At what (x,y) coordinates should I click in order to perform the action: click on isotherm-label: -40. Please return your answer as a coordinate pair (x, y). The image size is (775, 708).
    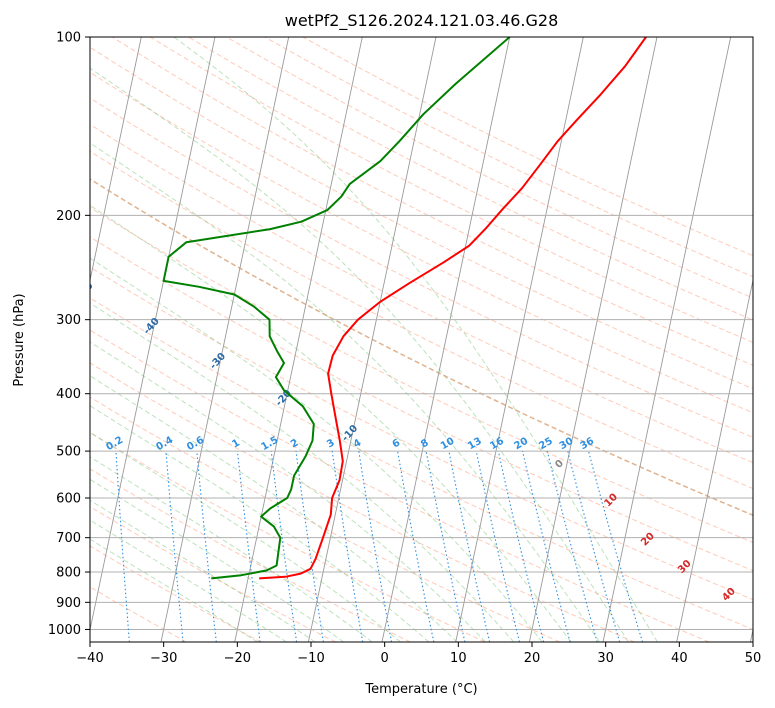
    Looking at the image, I should click on (152, 326).